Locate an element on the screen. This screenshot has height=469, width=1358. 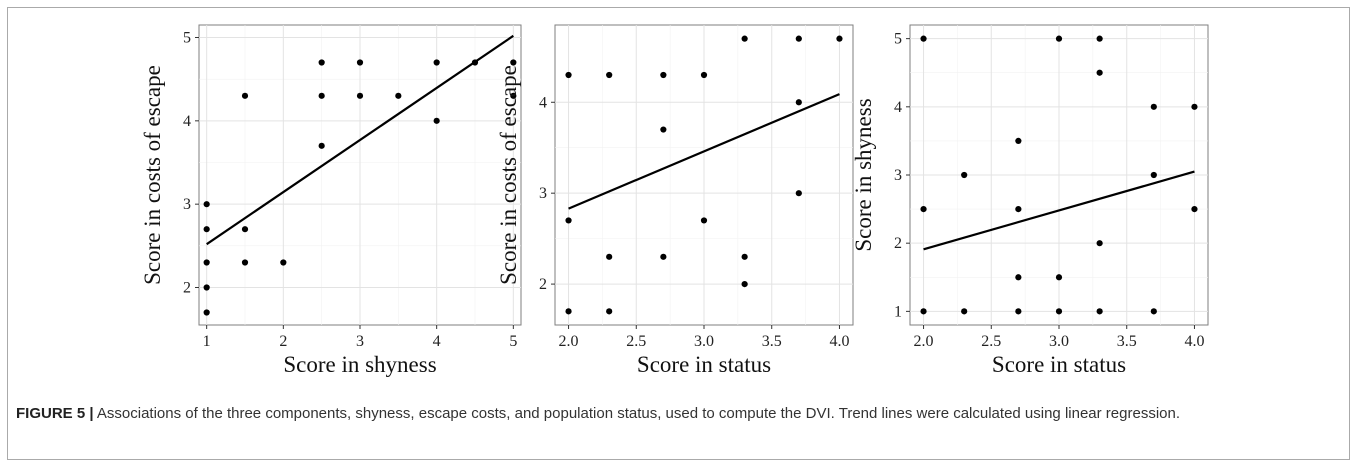
x-tick-label: 1 is located at coordinates (207, 341).